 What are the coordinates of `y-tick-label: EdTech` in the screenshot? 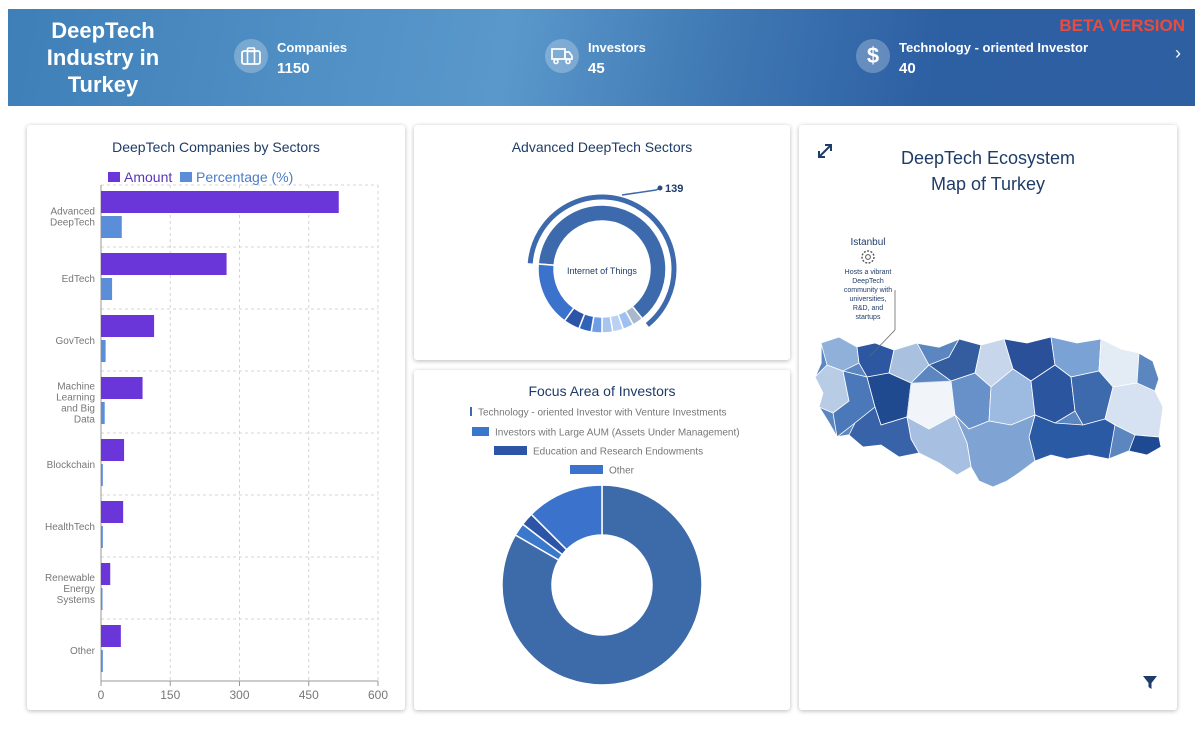 It's located at (78, 279).